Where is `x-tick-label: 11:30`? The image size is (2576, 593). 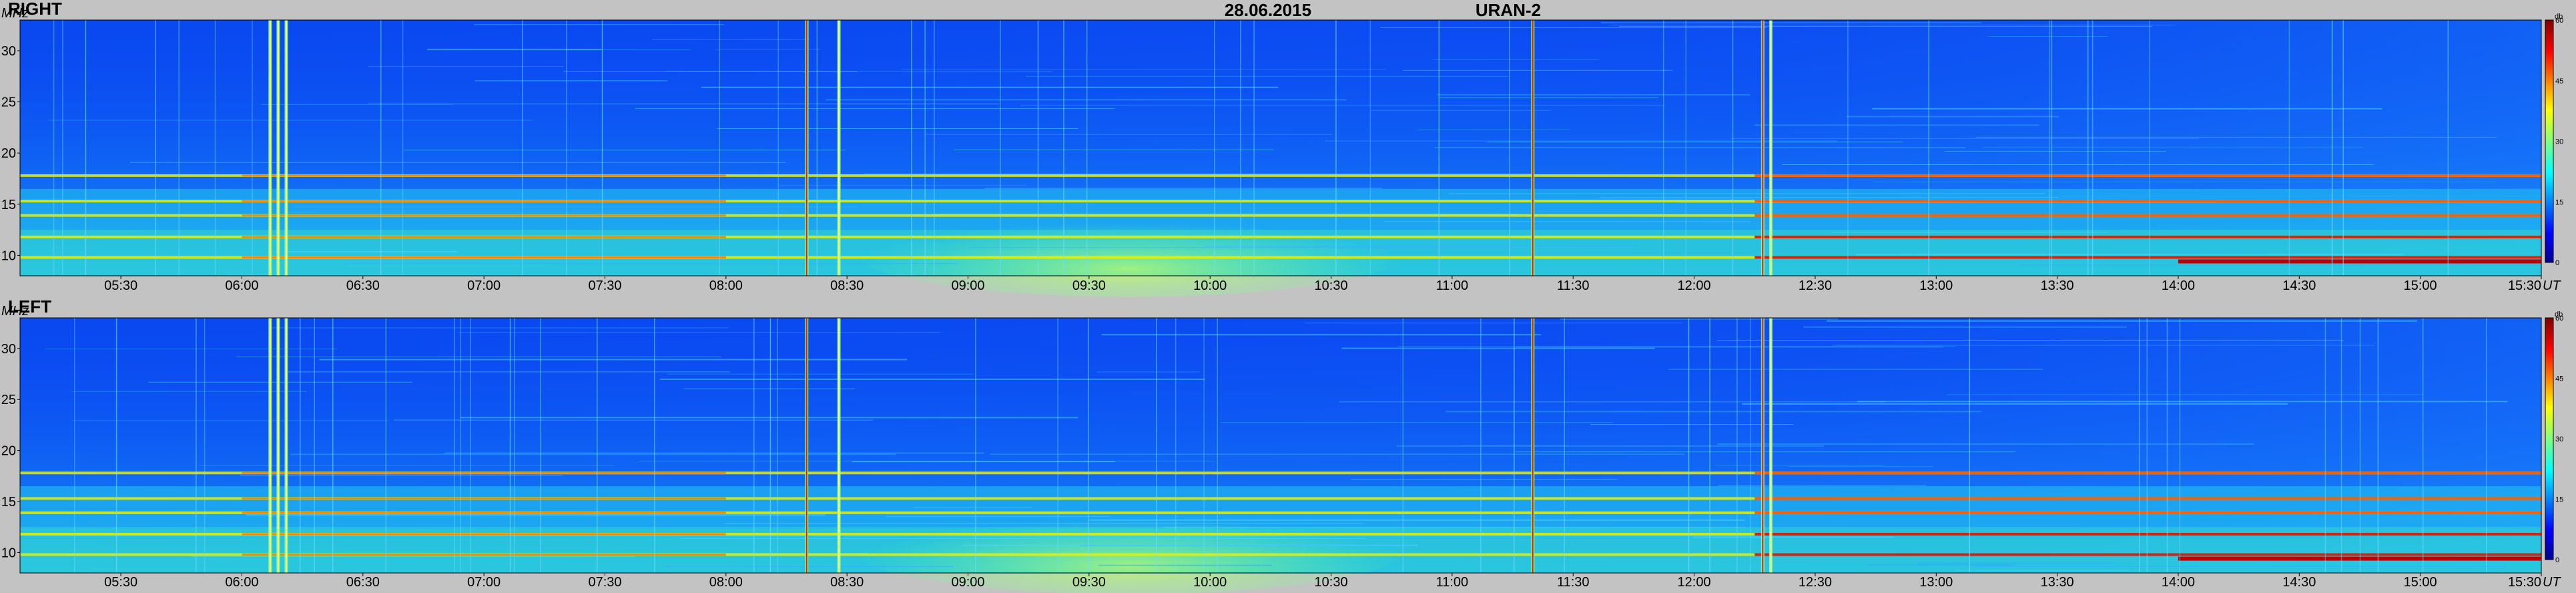 x-tick-label: 11:30 is located at coordinates (1574, 285).